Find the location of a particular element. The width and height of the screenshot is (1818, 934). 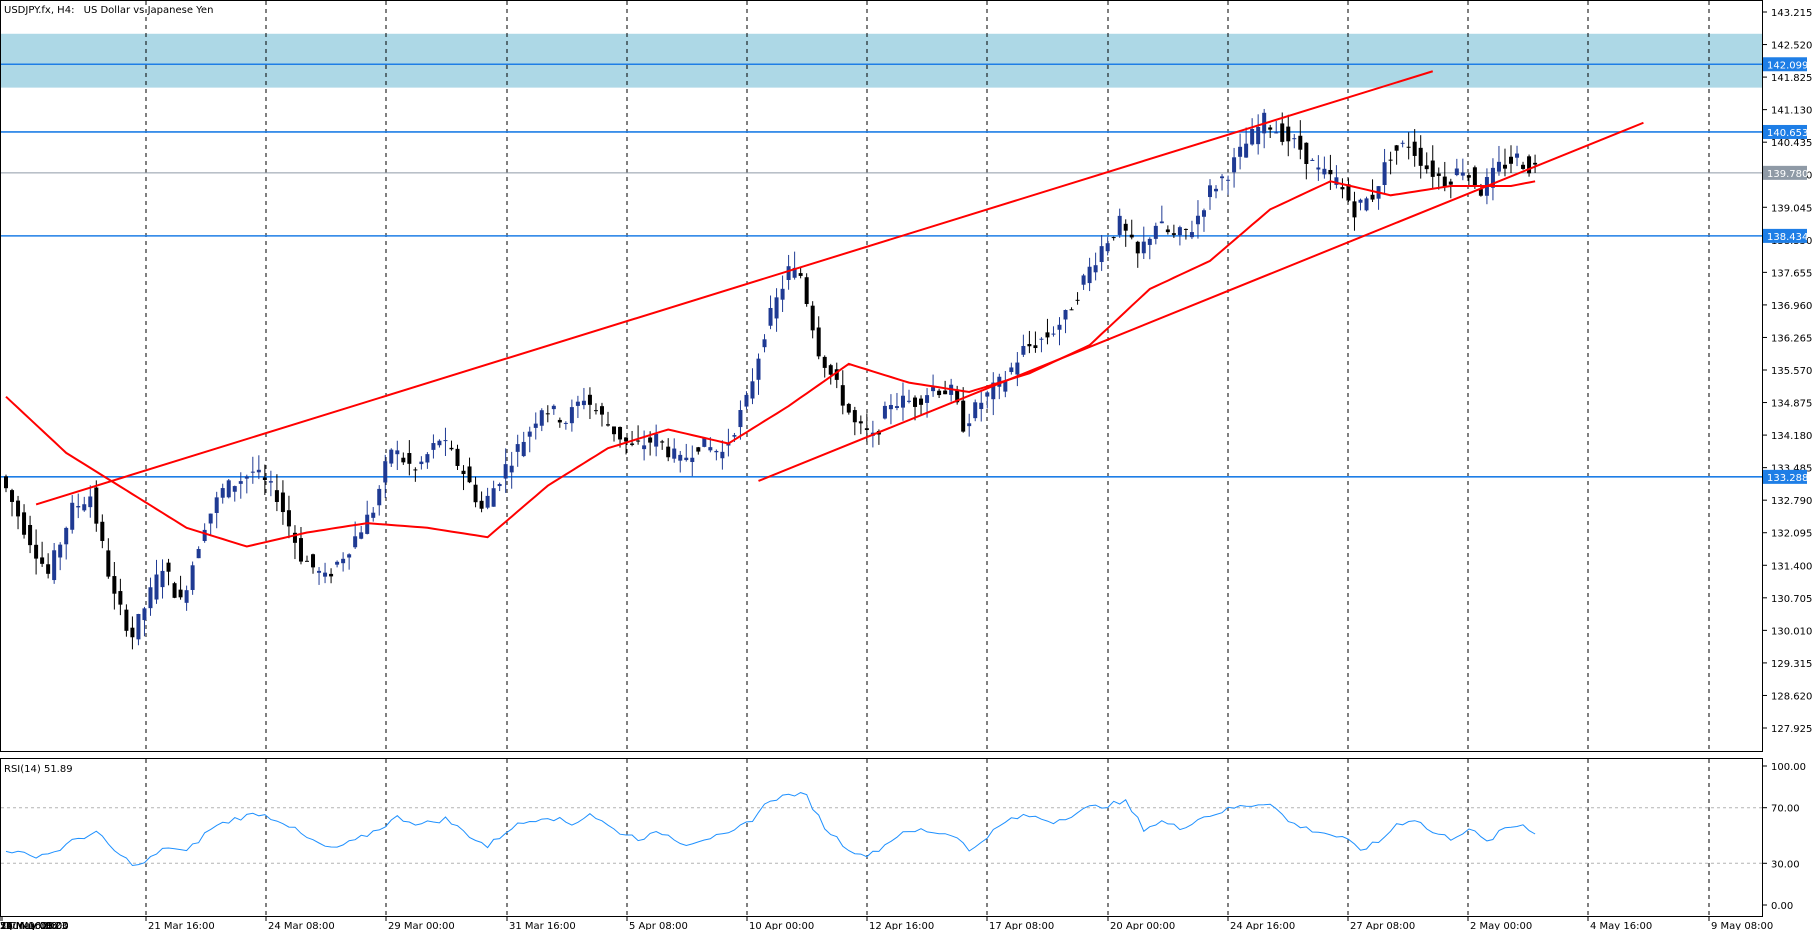

time-tick-label: 17 Mar 2023 is located at coordinates (35, 925).